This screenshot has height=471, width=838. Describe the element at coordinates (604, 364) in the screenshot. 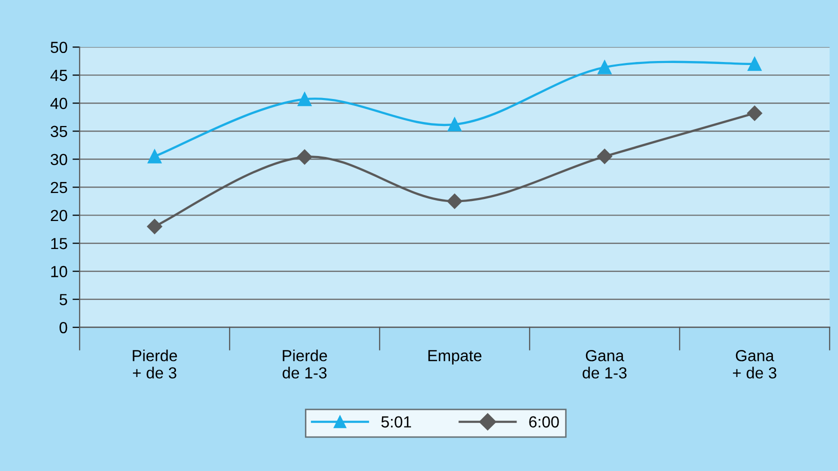

I see `x-tick-label: Gana de 1-3` at that location.